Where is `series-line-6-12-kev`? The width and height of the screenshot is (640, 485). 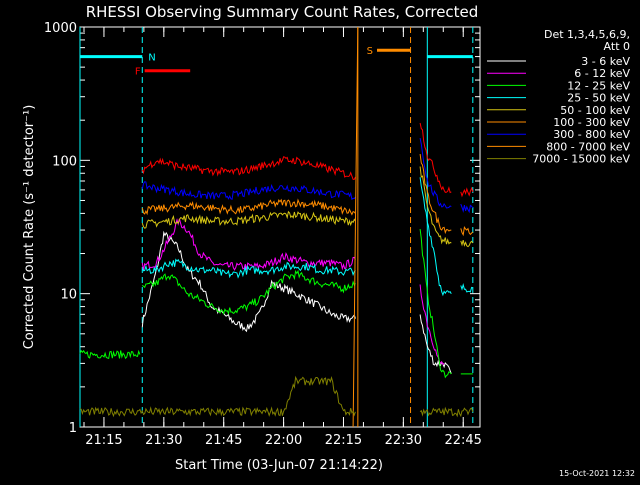
series-line-6-12-kev is located at coordinates (432, 325).